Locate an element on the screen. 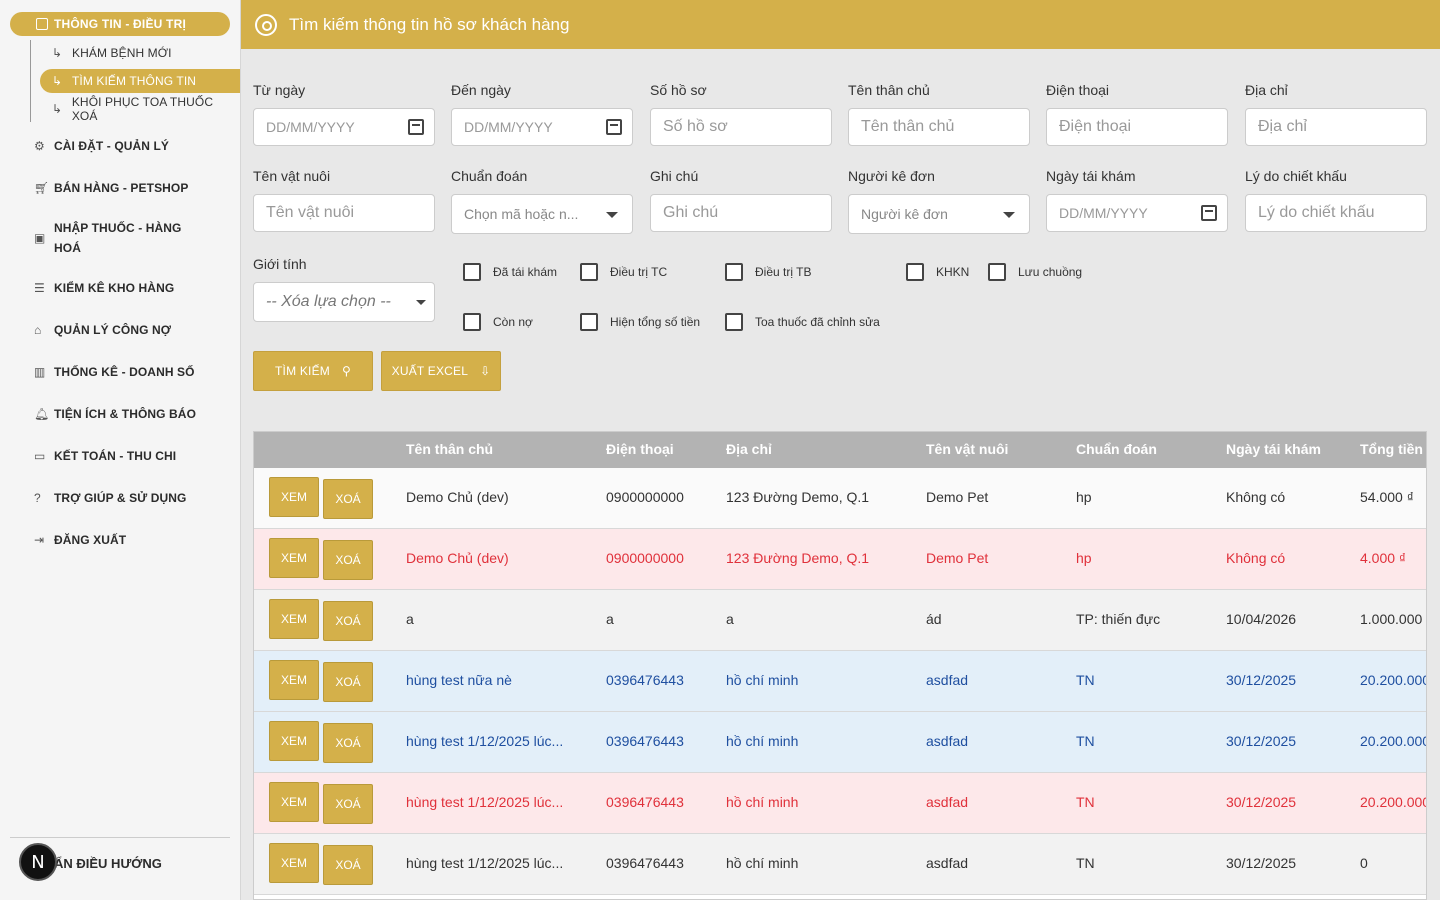  owner-name-placeholder: Tên thân chủ is located at coordinates (908, 126).